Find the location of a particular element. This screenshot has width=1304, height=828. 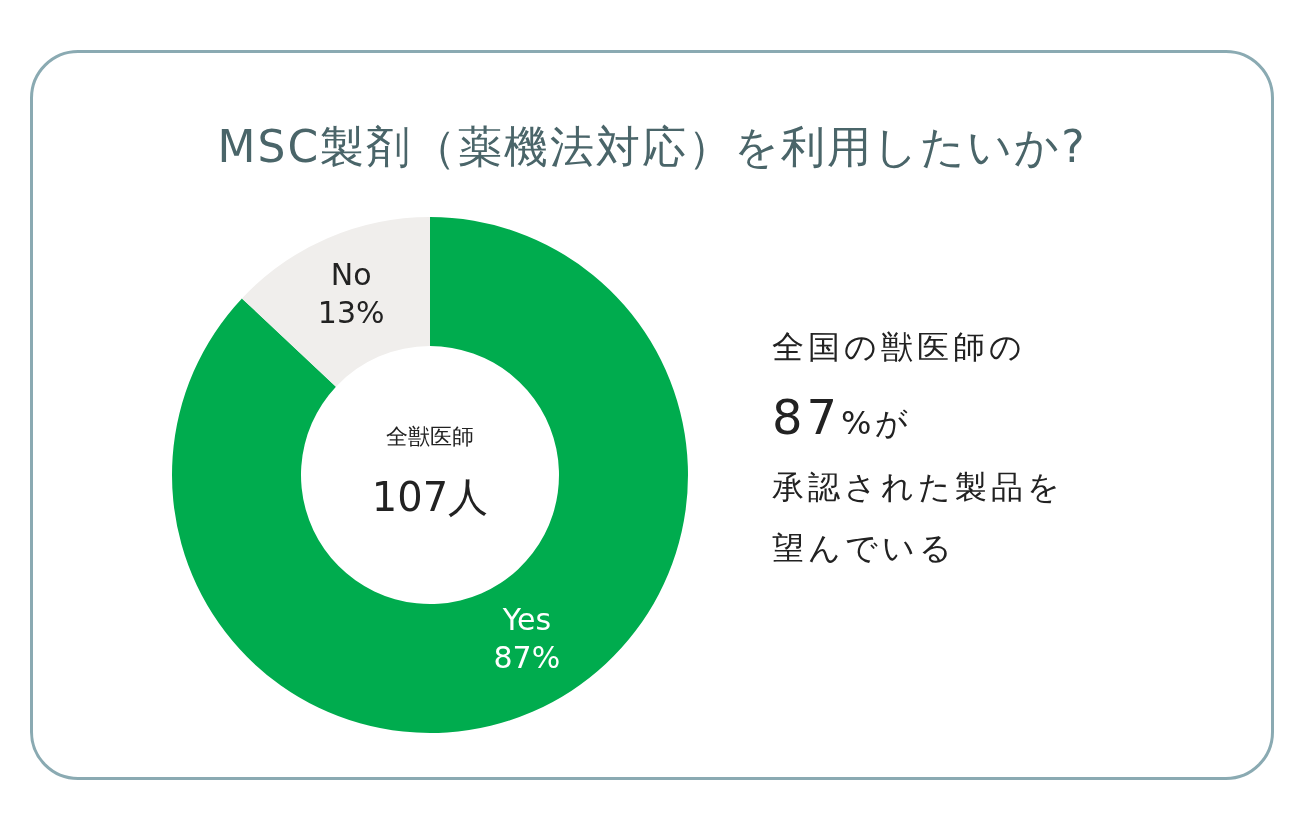

chart-title: MSC製剤（薬機法対応）を利用したいか? is located at coordinates (652, 147).